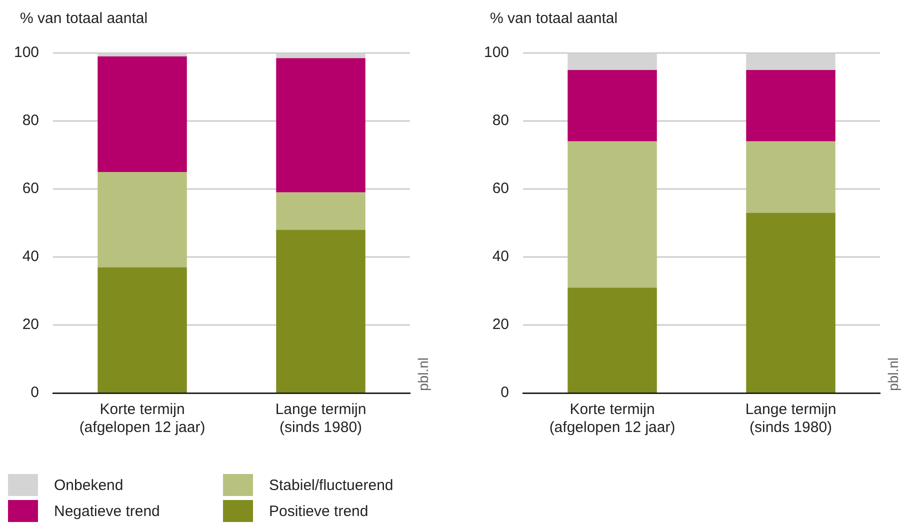 This screenshot has height=528, width=903. Describe the element at coordinates (331, 485) in the screenshot. I see `legend-label: Stabiel/fluctuerend` at that location.